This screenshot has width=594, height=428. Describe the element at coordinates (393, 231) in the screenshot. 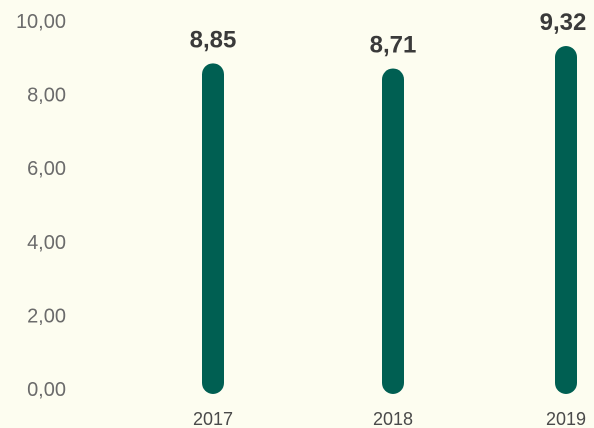

I see `bar-2018` at that location.